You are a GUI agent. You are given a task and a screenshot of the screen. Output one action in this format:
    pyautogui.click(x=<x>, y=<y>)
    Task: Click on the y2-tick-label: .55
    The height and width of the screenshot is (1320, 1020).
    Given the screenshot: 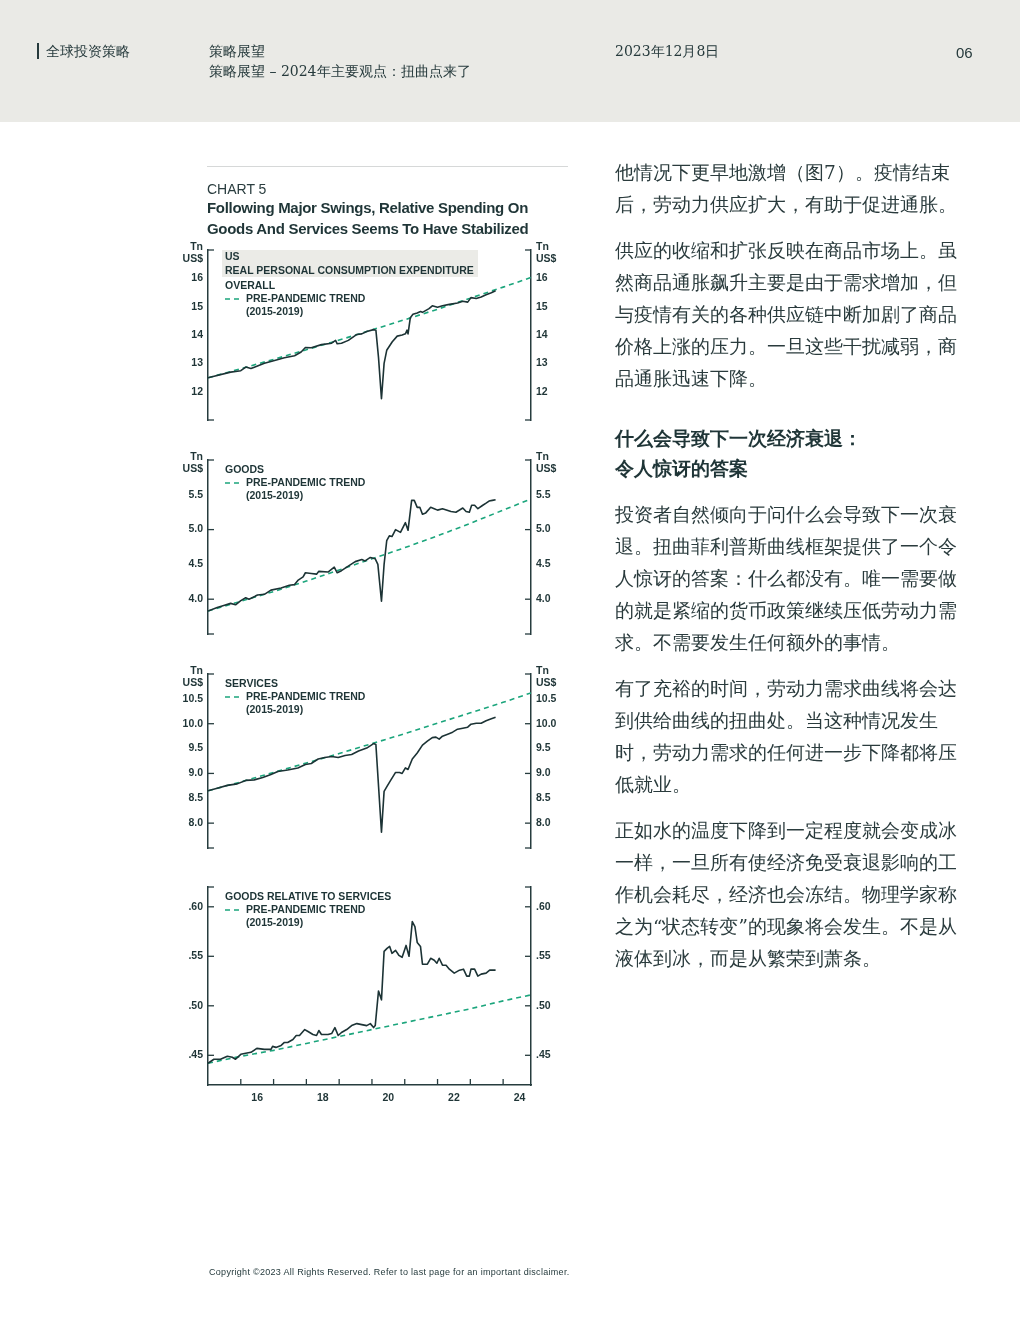 What is the action you would take?
    pyautogui.click(x=543, y=955)
    